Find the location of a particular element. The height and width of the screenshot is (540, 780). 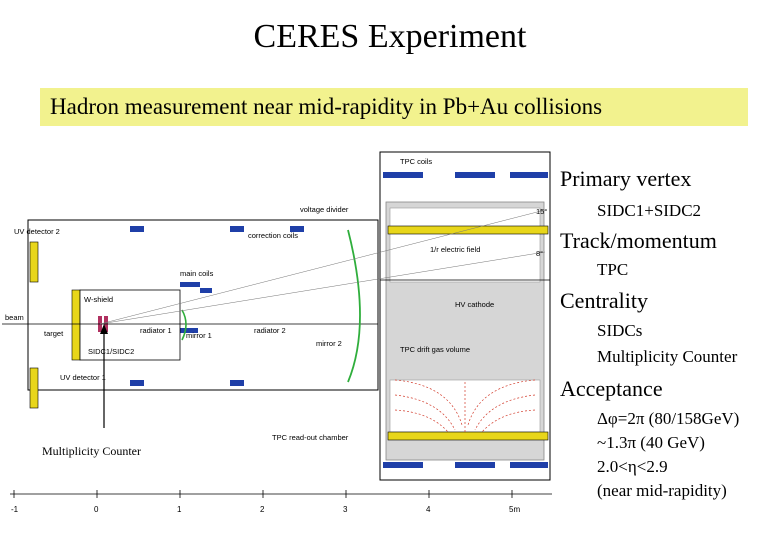

label-beam: beam is located at coordinates (14, 317).